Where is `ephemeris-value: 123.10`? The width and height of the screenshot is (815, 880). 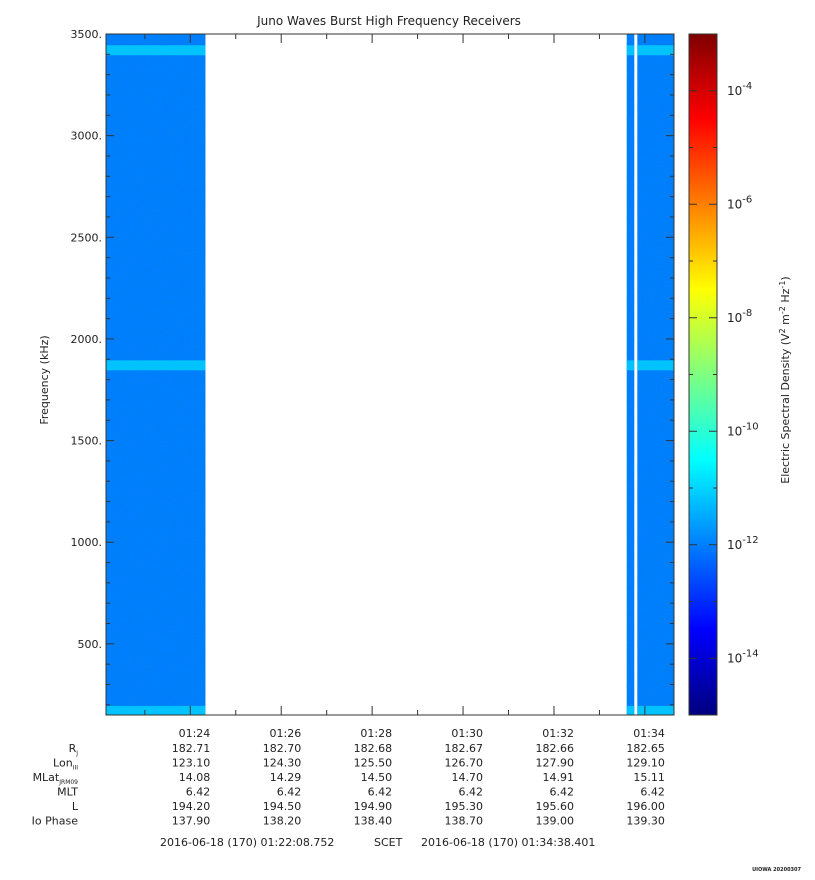
ephemeris-value: 123.10 is located at coordinates (191, 763).